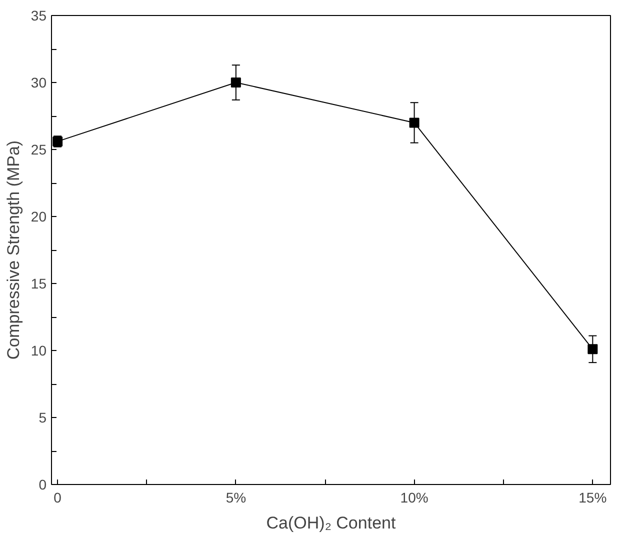 This screenshot has height=543, width=633. Describe the element at coordinates (38, 16) in the screenshot. I see `y-tick-label: 35` at that location.